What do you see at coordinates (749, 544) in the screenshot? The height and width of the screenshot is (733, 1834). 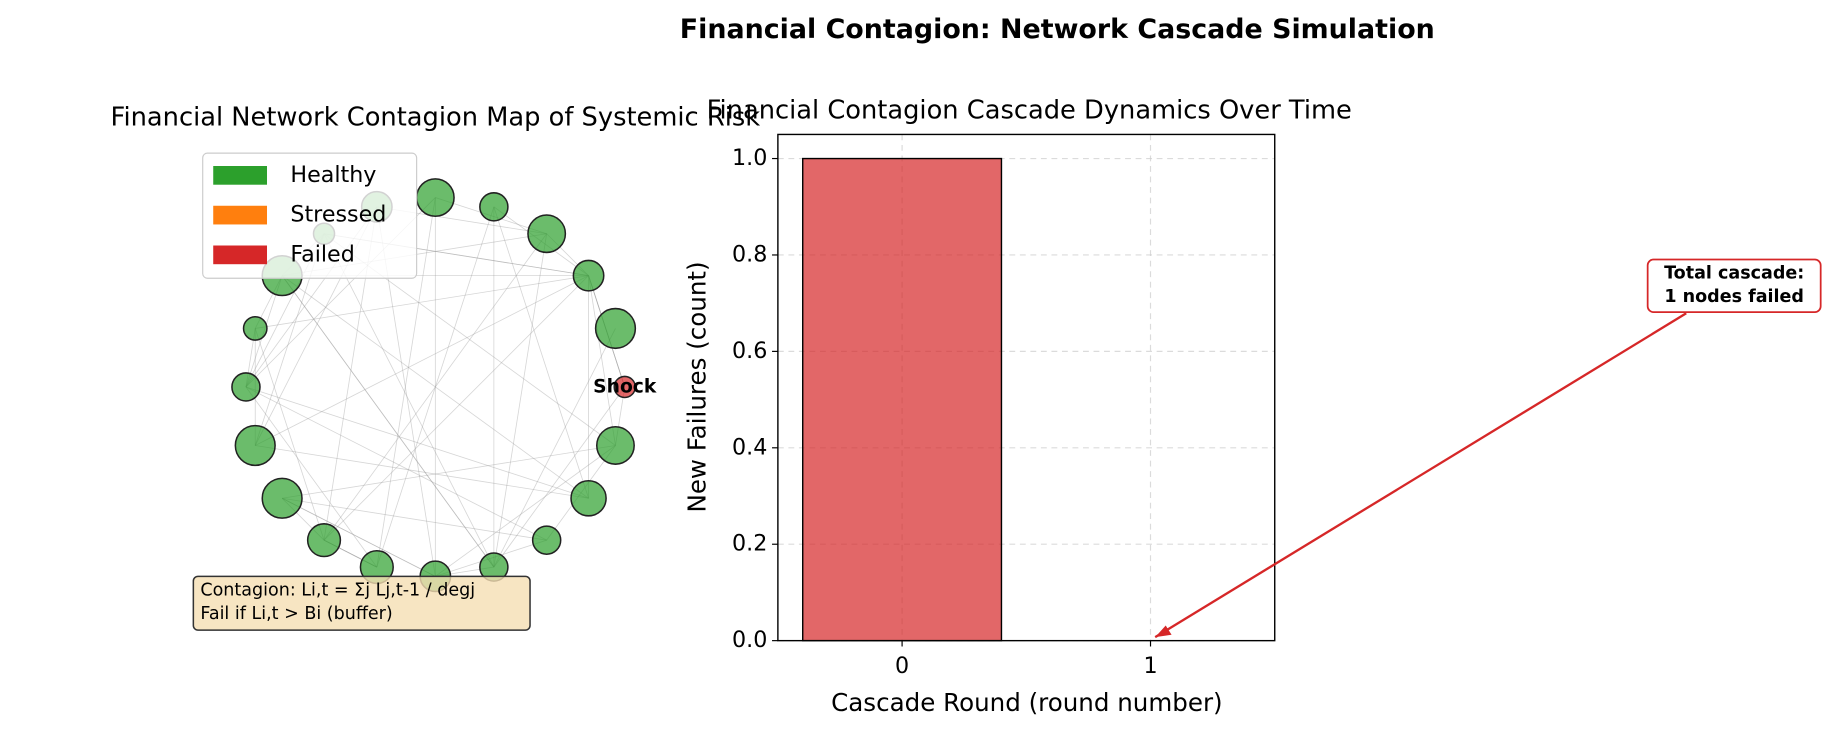 I see `y-tick-label: 0.2` at bounding box center [749, 544].